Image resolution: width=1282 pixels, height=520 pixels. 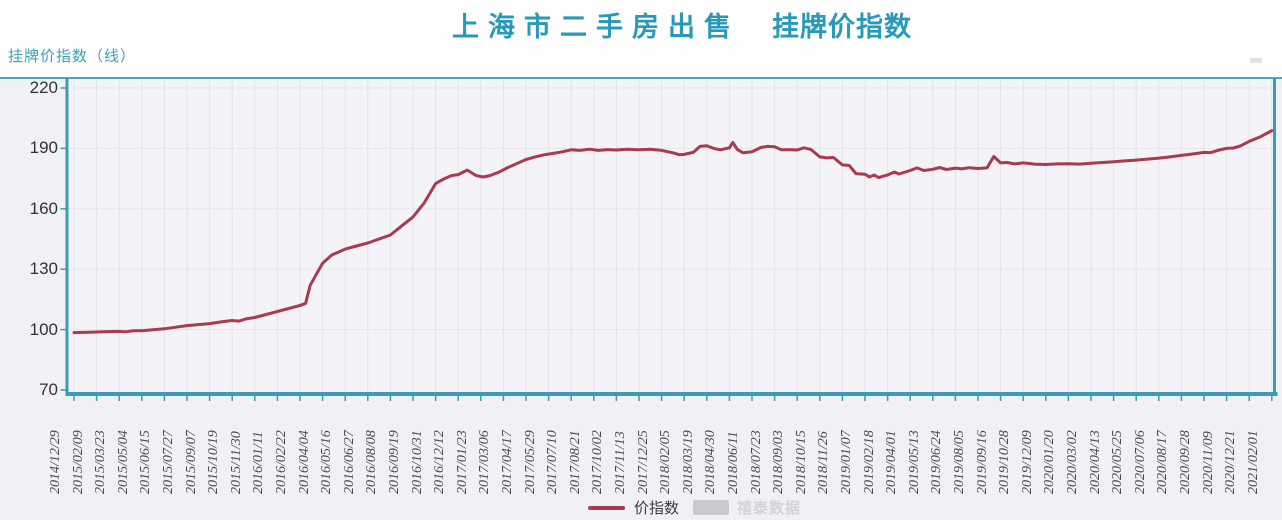 I want to click on x-tick-label: 2014/12/29, so click(x=55, y=462).